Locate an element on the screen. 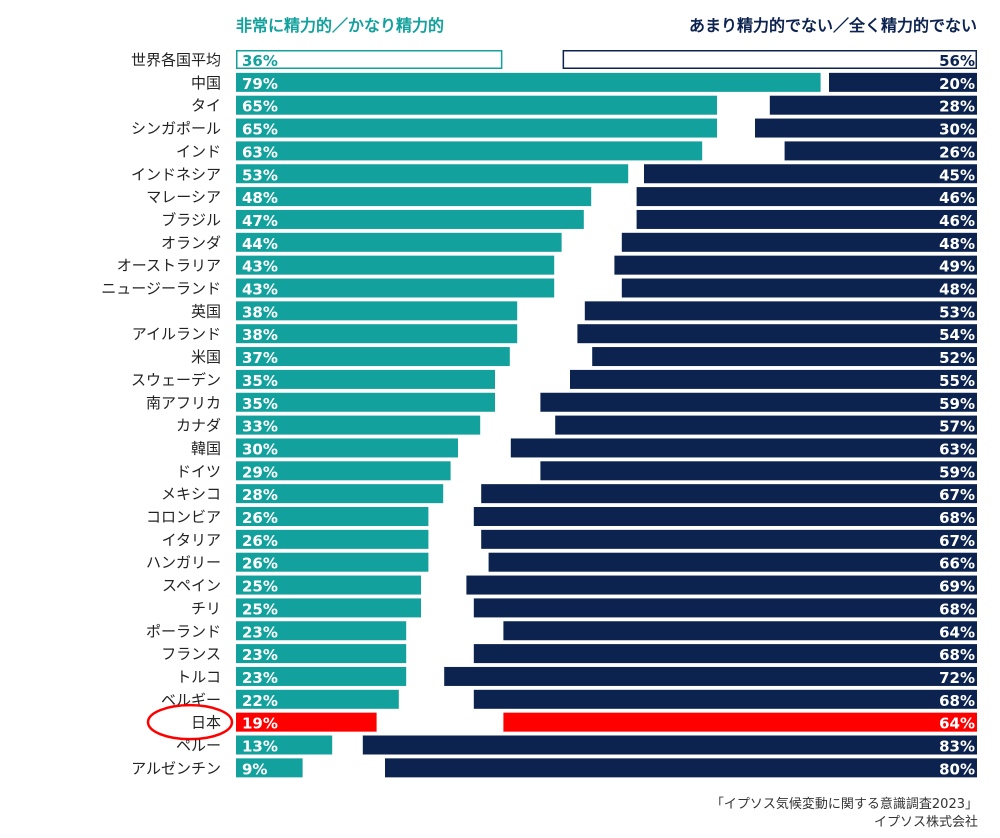 The width and height of the screenshot is (1000, 838). chart-row: インドネシア 53% 45% is located at coordinates (554, 174).